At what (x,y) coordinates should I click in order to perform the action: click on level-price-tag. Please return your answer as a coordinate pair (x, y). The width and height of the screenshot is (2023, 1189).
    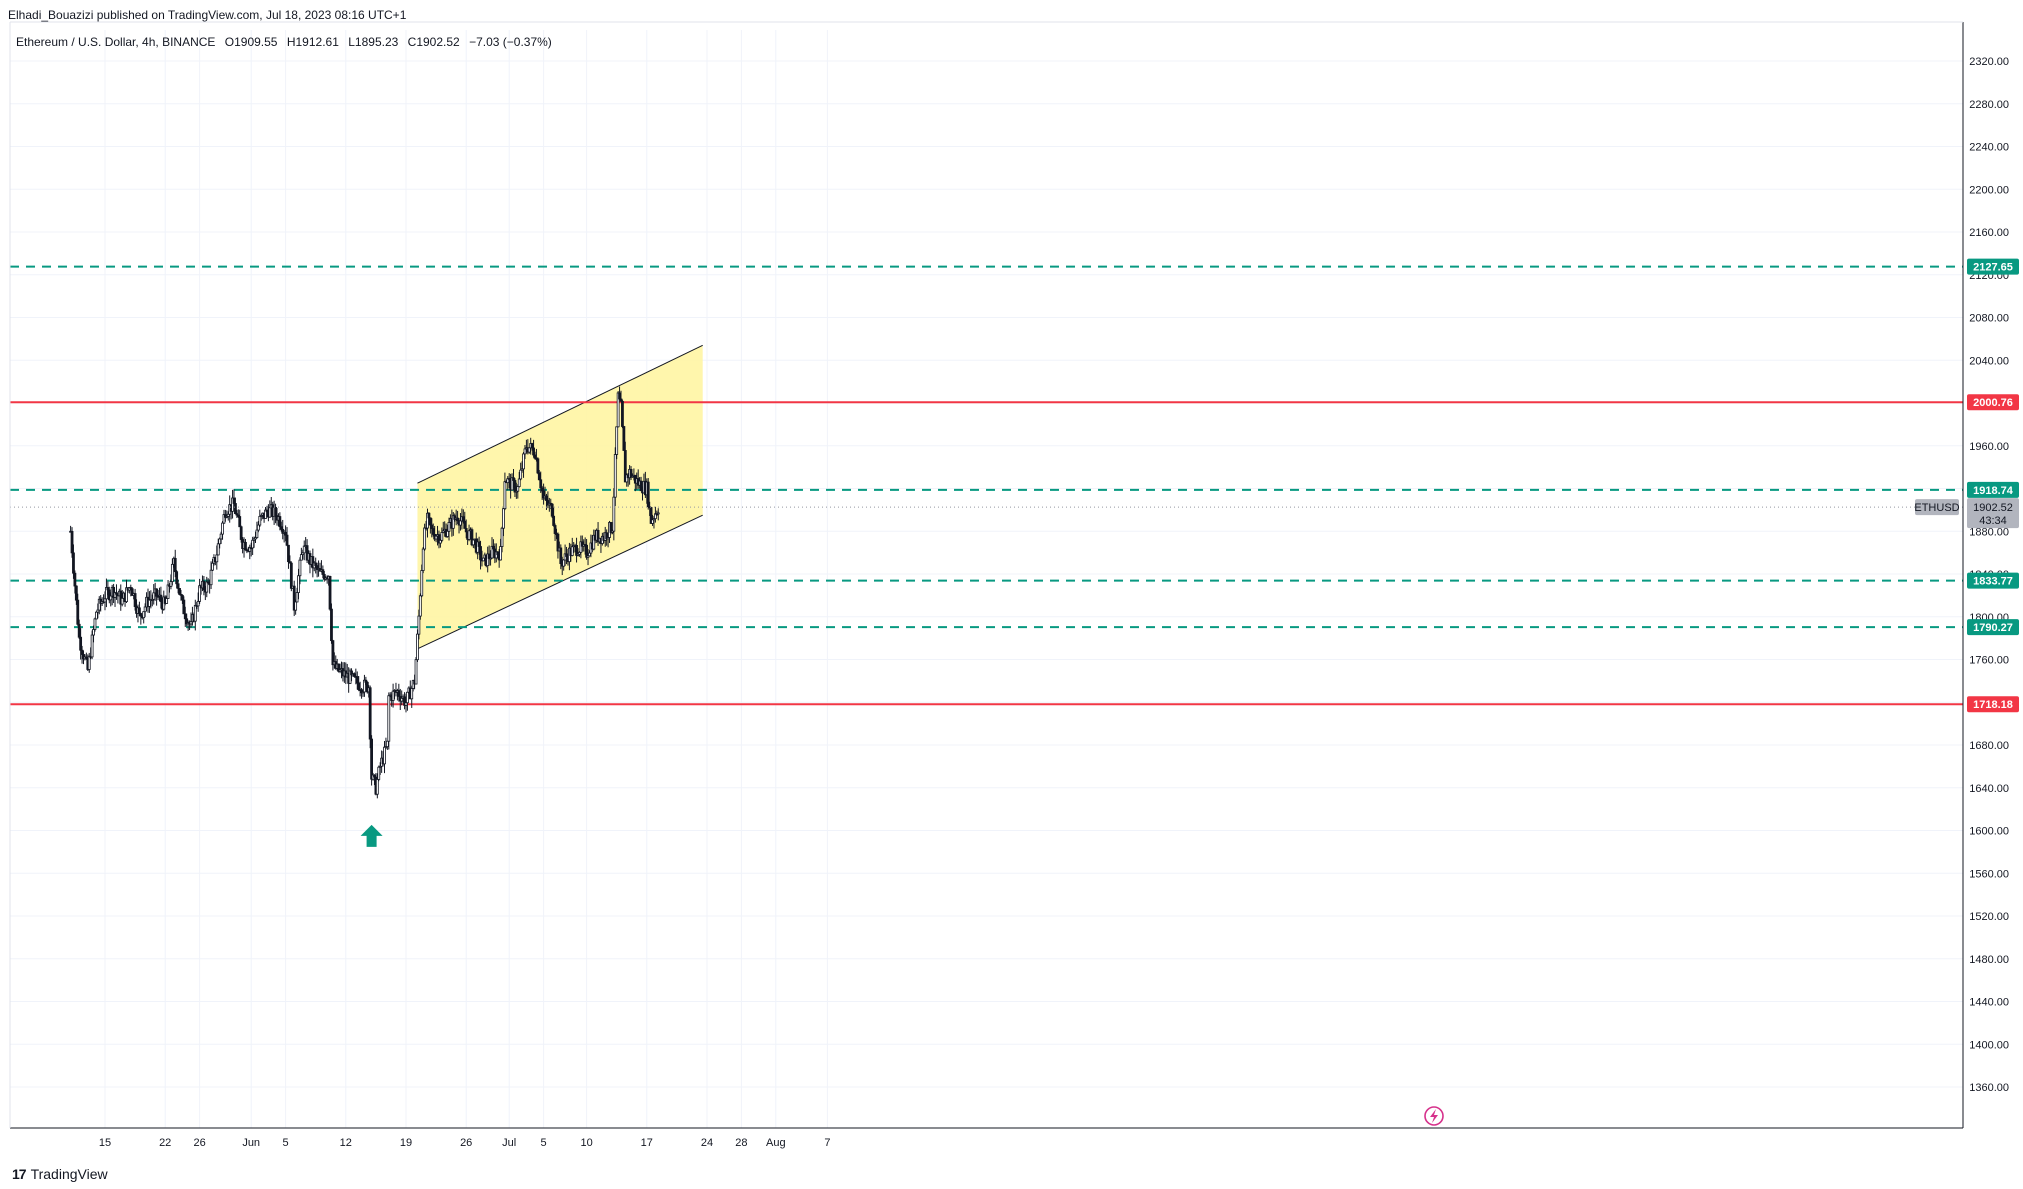
    Looking at the image, I should click on (1993, 402).